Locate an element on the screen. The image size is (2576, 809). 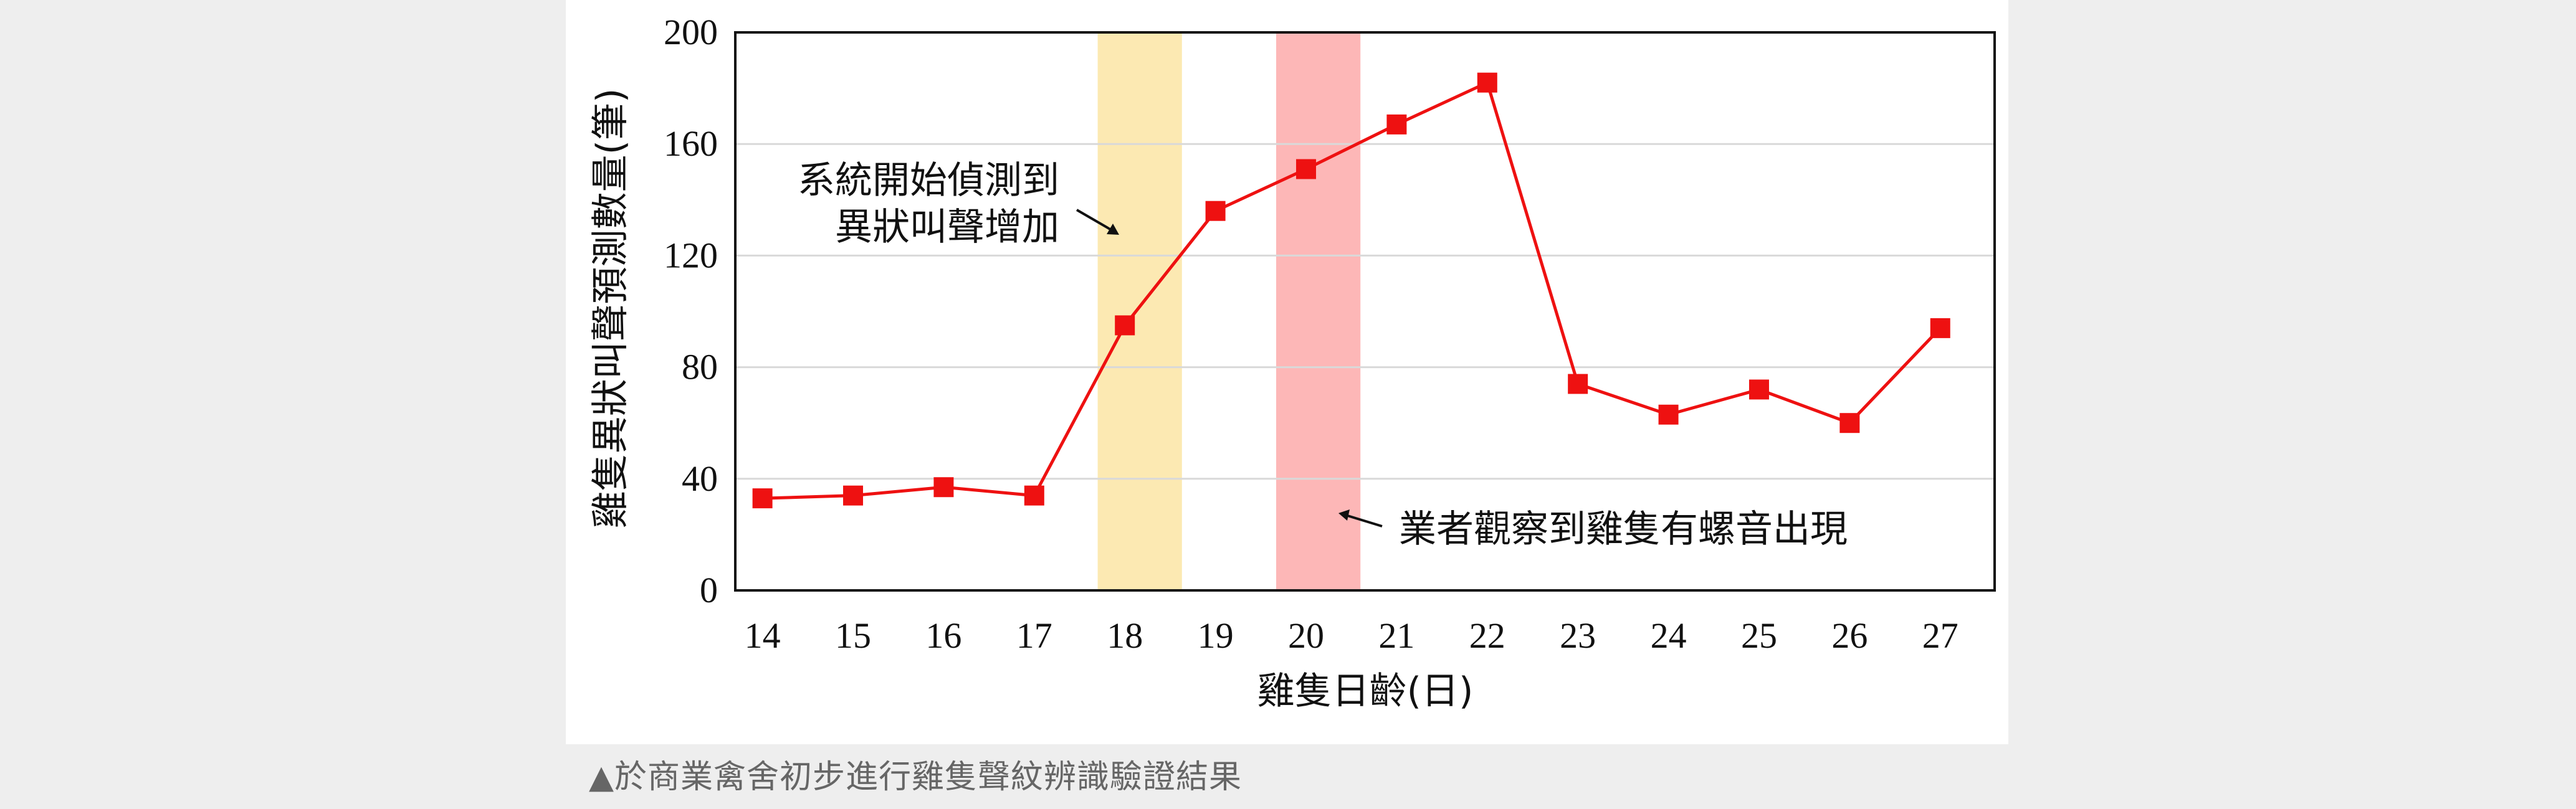
x-tick-label-17: 17 is located at coordinates (1034, 635).